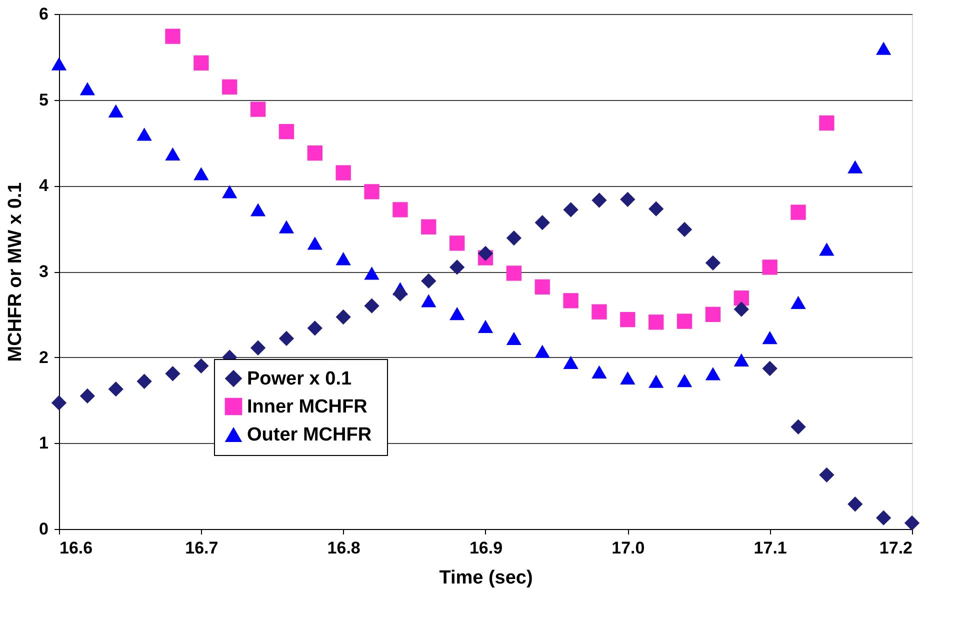 The image size is (960, 623). Describe the element at coordinates (76, 548) in the screenshot. I see `x-tick-label: 16.6` at that location.